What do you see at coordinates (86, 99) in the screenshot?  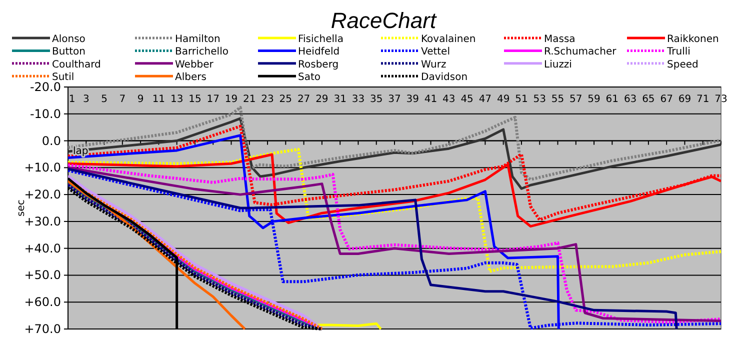 I see `x-tick-label: 3` at bounding box center [86, 99].